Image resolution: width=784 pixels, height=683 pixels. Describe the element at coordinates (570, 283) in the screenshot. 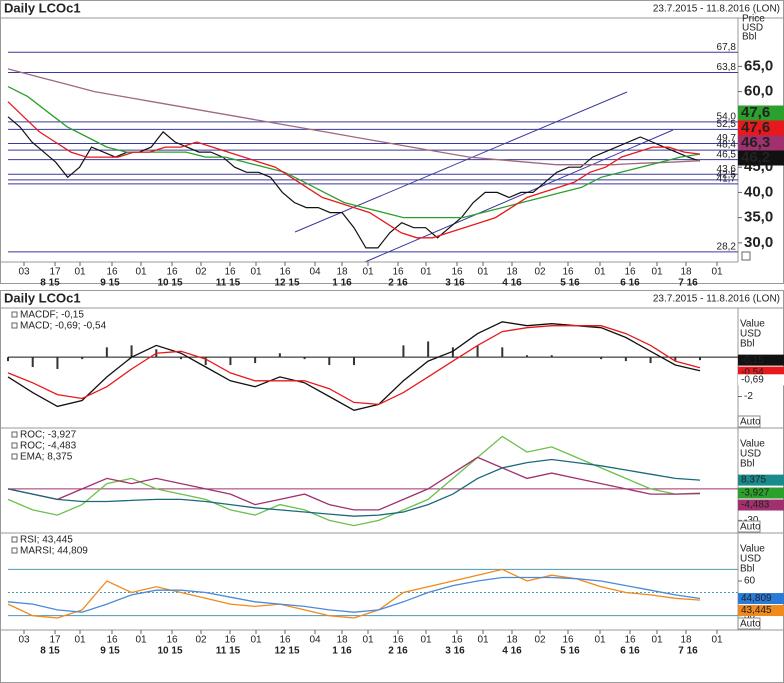

I see `x-month-label: 5 16` at that location.